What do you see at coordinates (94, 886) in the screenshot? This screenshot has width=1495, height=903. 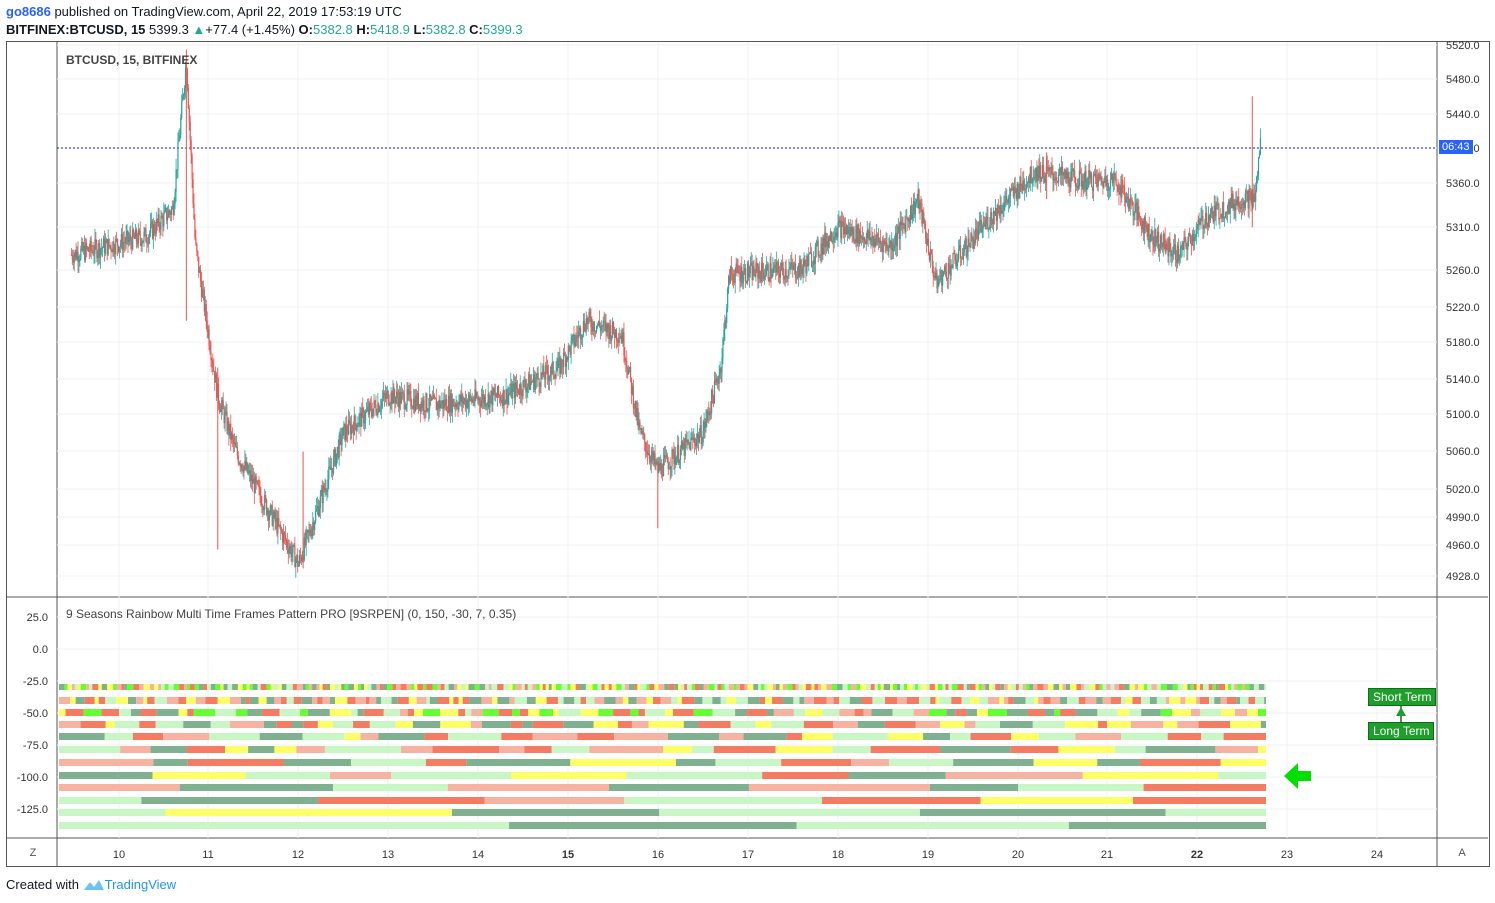 I see `tradingview-logo-icon` at bounding box center [94, 886].